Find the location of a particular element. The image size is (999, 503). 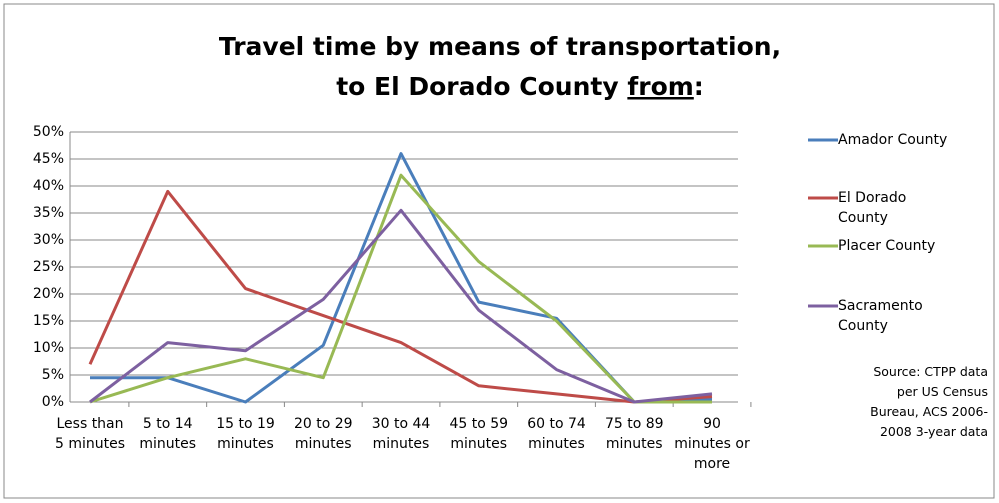

legend-label: Placer County is located at coordinates (887, 246).